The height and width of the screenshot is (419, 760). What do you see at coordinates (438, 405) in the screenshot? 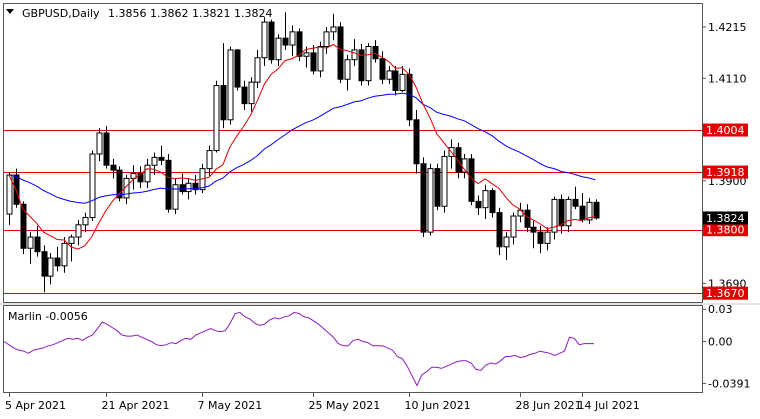
I see `time-tick-label: 10 Jun 2021` at bounding box center [438, 405].